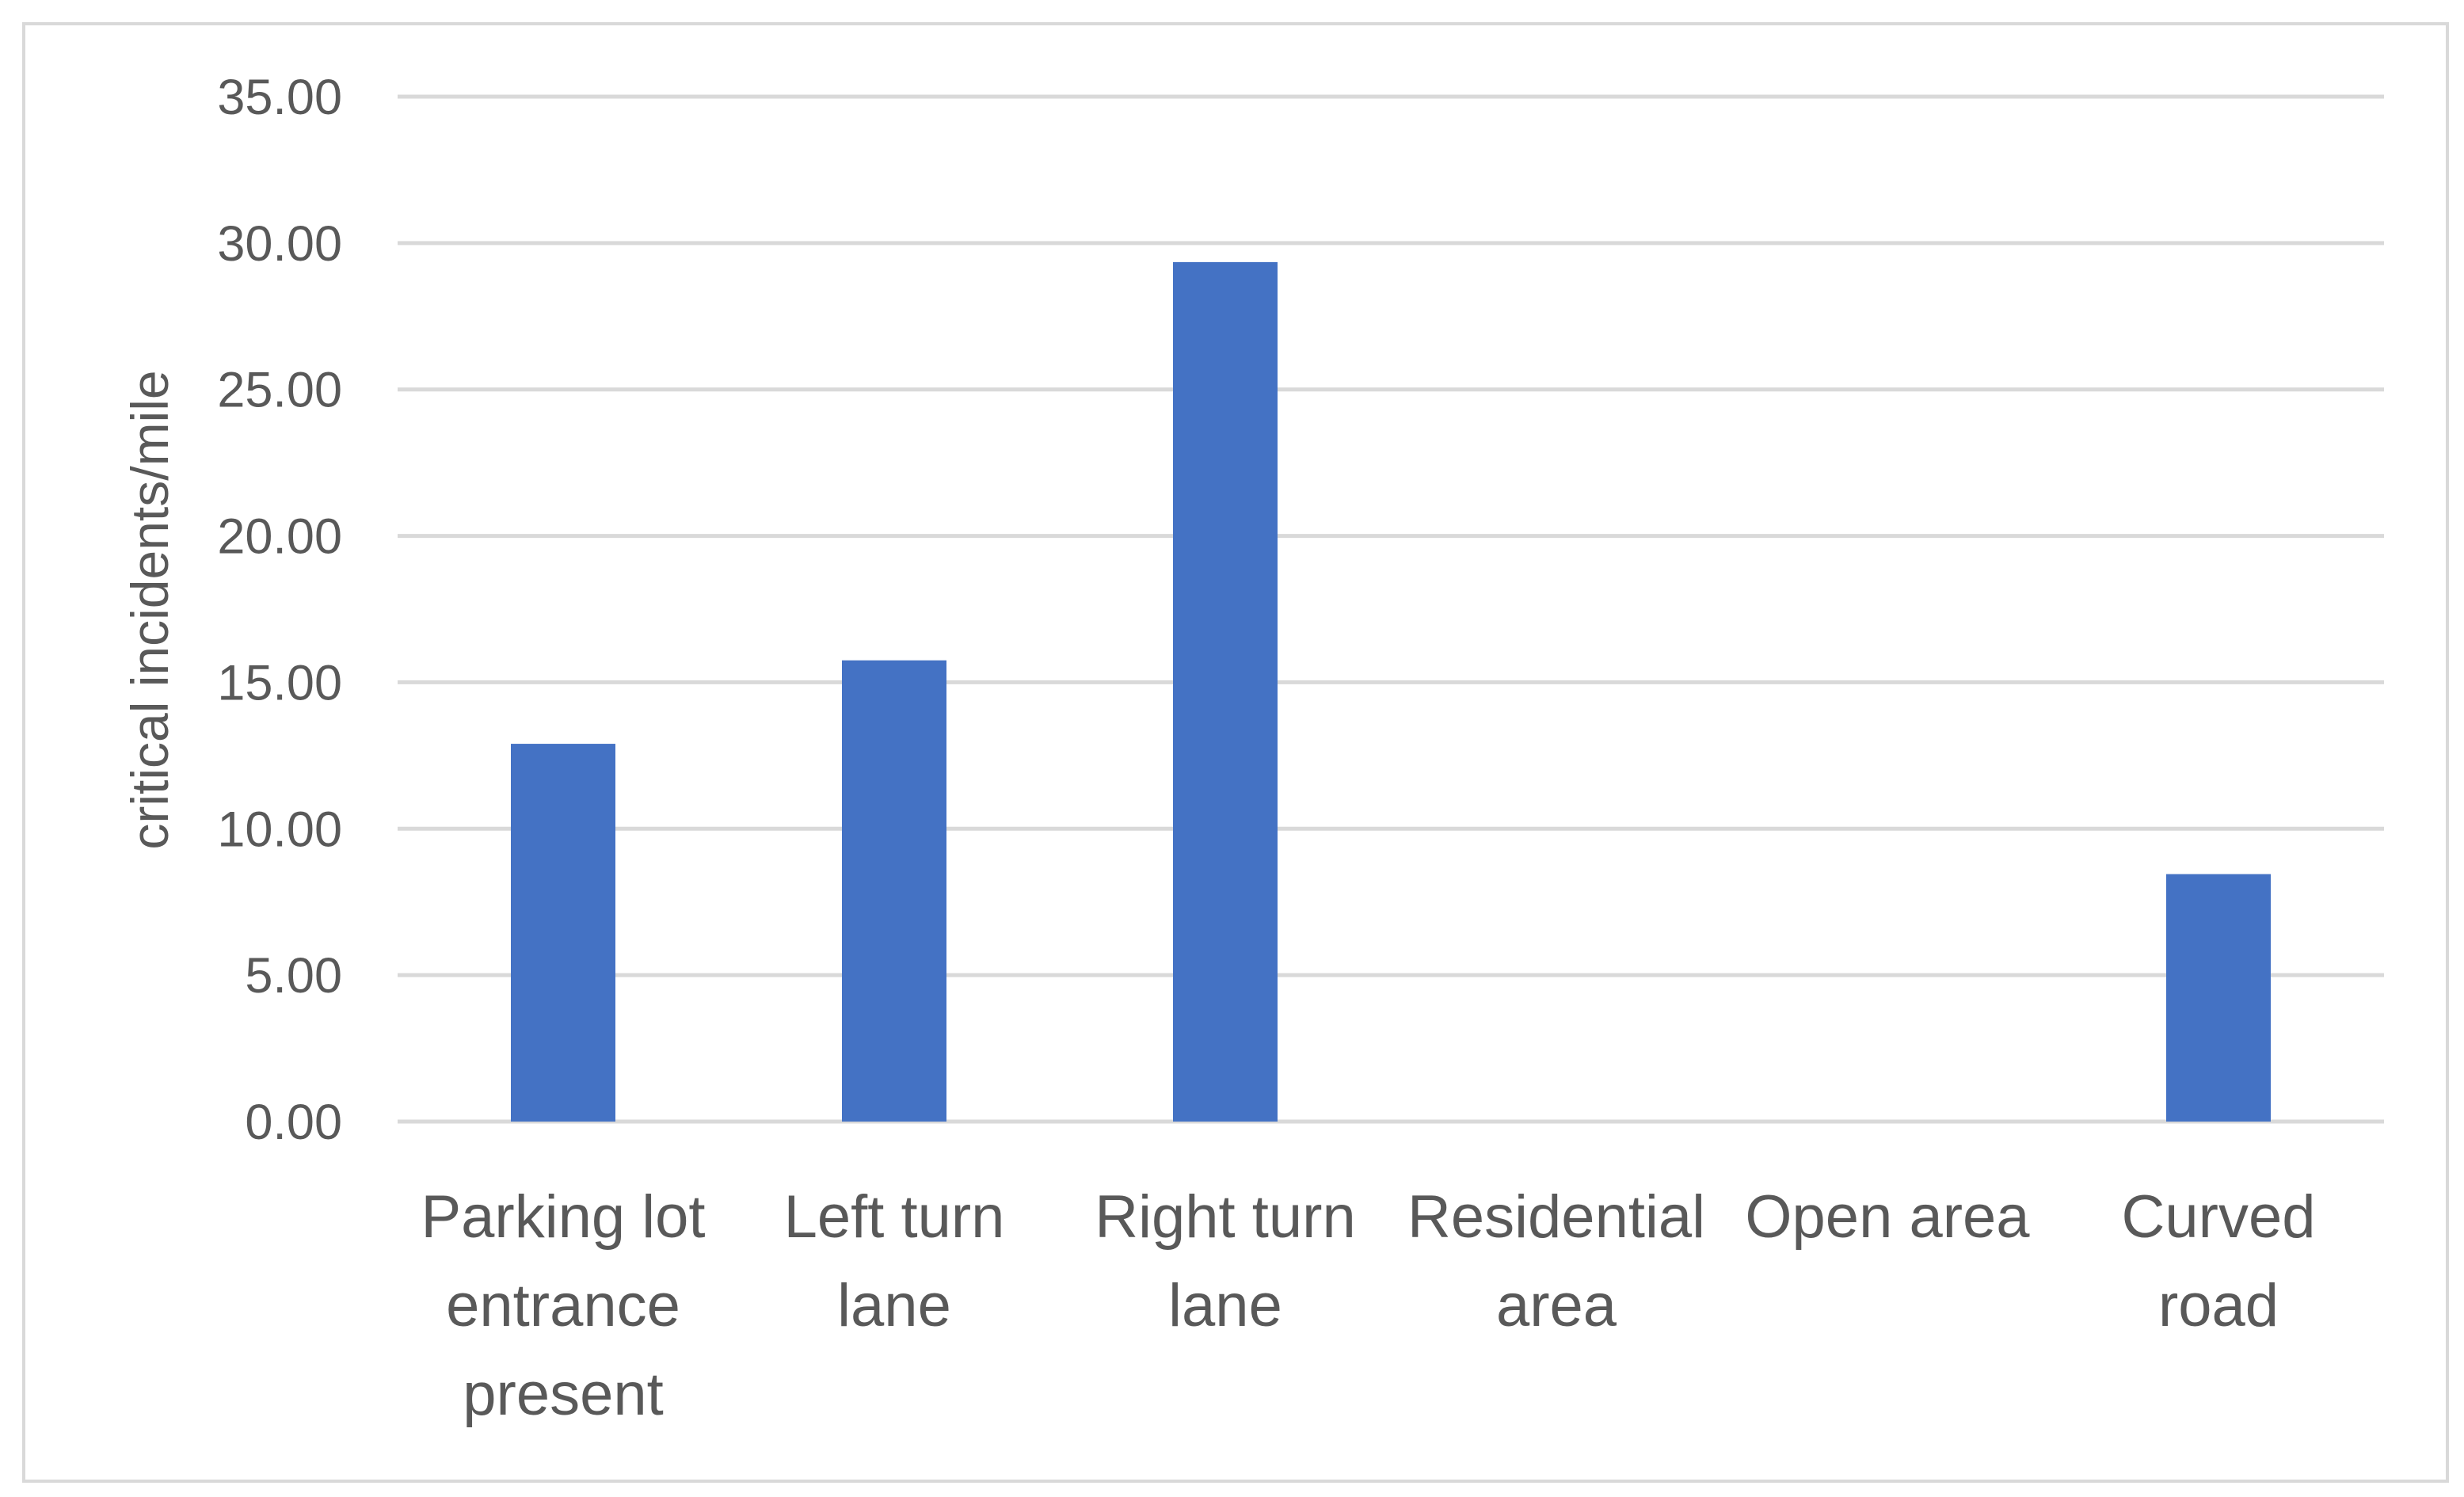 Image resolution: width=2464 pixels, height=1497 pixels. What do you see at coordinates (279, 829) in the screenshot?
I see `y-tick-label: 10.00` at bounding box center [279, 829].